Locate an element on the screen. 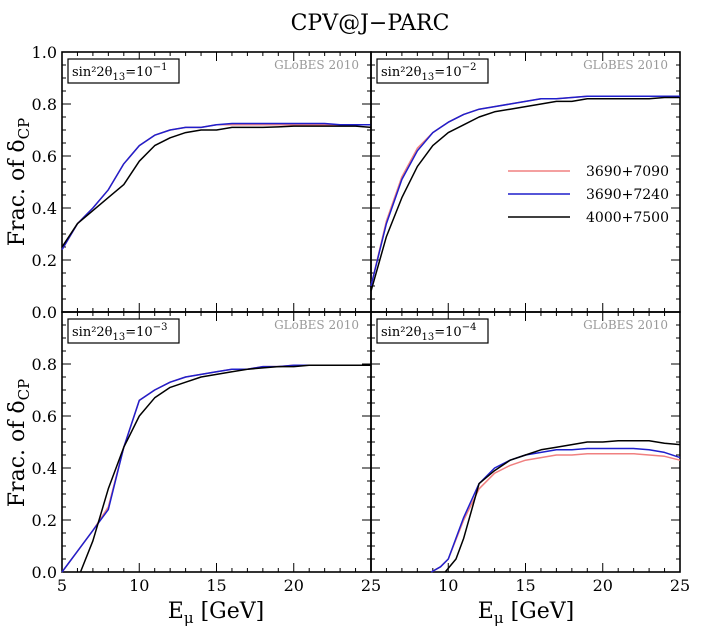 Image resolution: width=714 pixels, height=634 pixels. legend-entry: 3690+7240 is located at coordinates (588, 195).